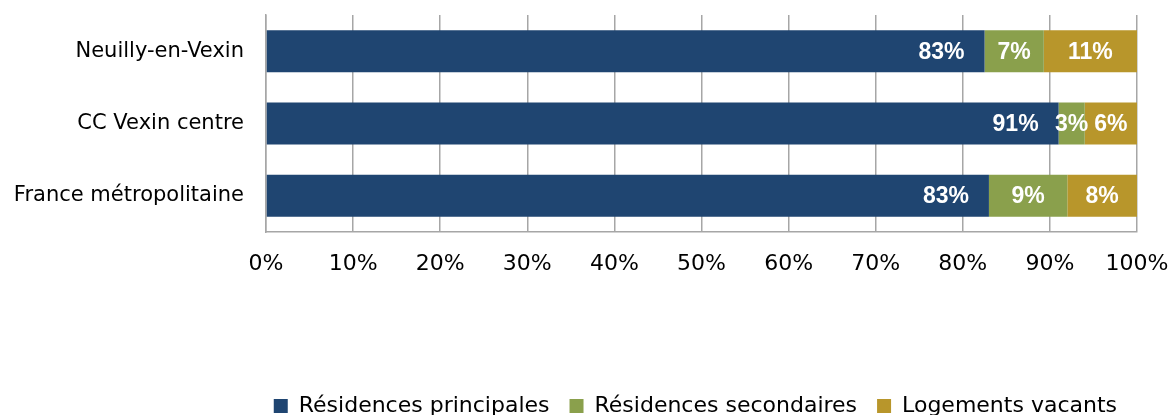 The width and height of the screenshot is (1170, 415). Describe the element at coordinates (1111, 122) in the screenshot. I see `data-label: 6%` at that location.